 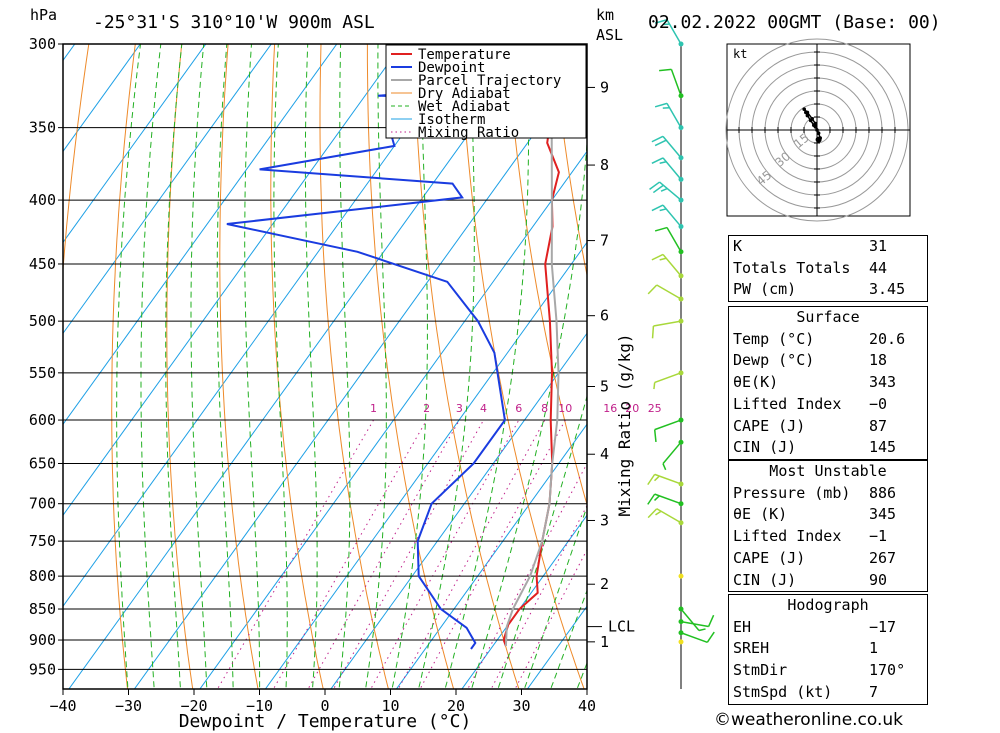 What do you see at coordinates (456, 706) in the screenshot?
I see `x-tick-label: 20` at bounding box center [456, 706].